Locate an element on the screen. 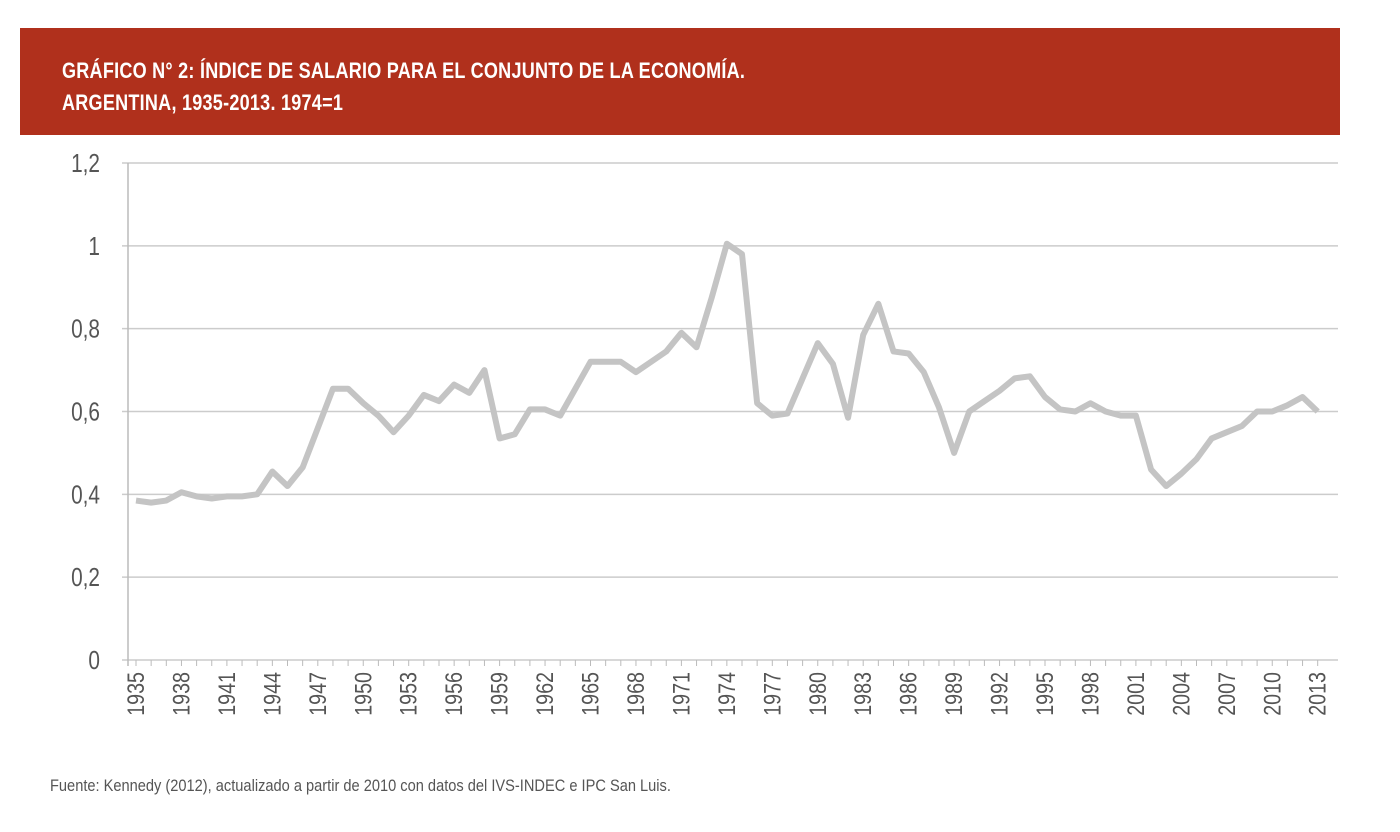 This screenshot has height=832, width=1400. x-tick-label: 1959 is located at coordinates (499, 694).